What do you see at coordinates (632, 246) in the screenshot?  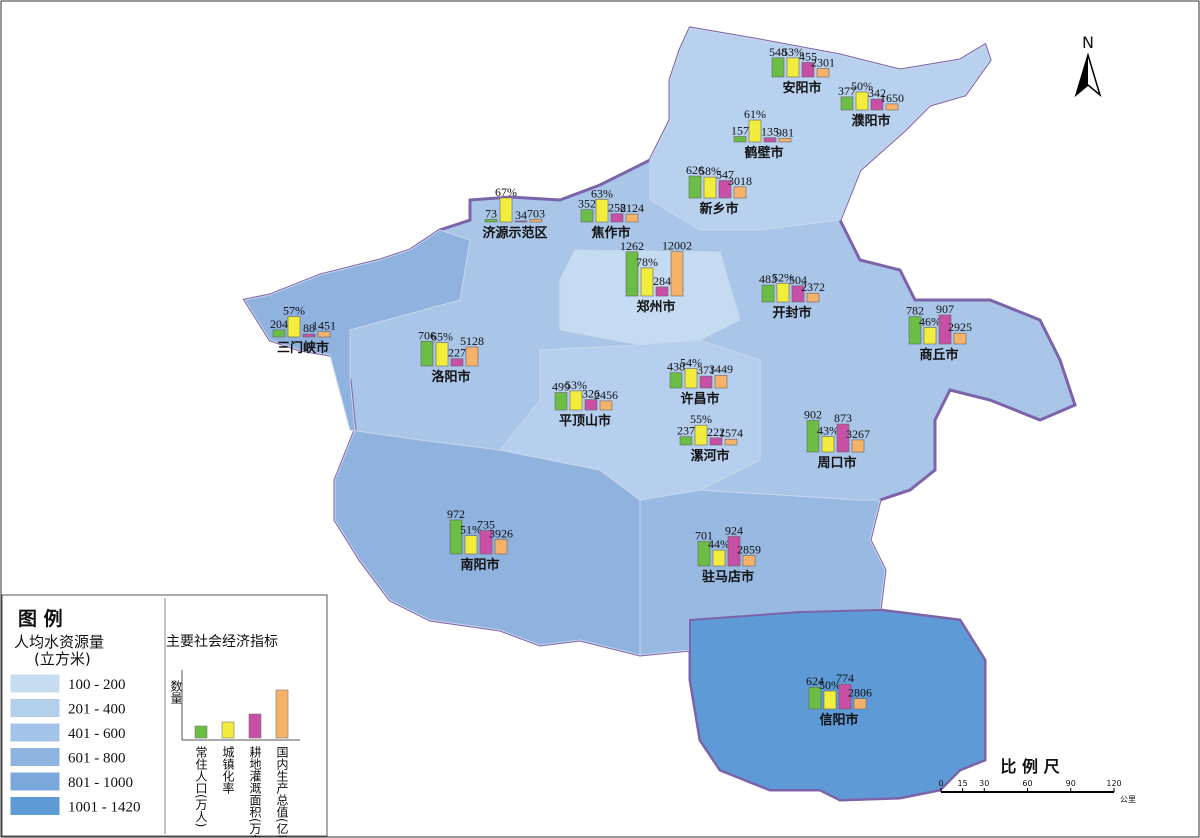 I see `value-label: 1262` at bounding box center [632, 246].